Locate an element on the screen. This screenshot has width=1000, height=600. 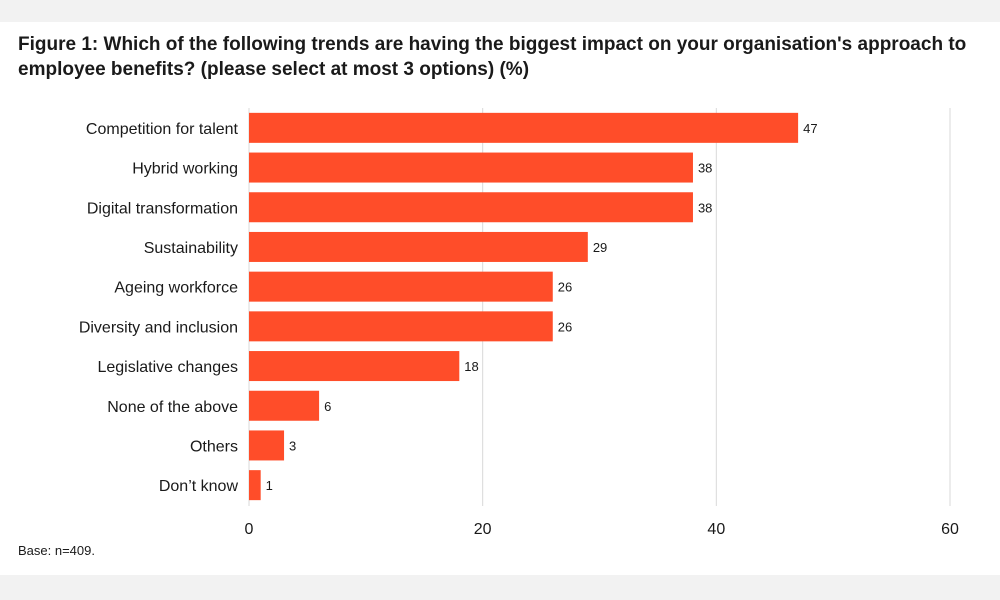
category-label: Hybrid working is located at coordinates (185, 169).